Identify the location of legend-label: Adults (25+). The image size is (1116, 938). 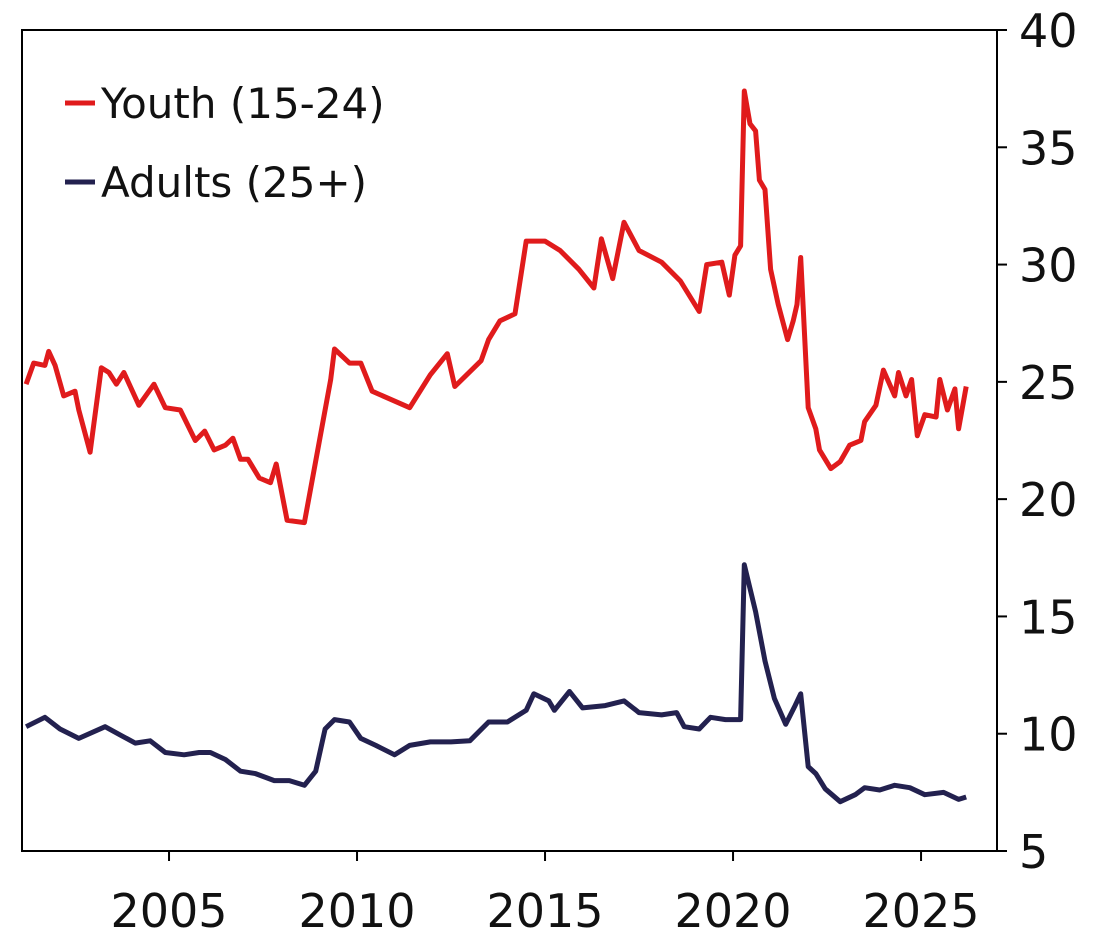
(234, 182).